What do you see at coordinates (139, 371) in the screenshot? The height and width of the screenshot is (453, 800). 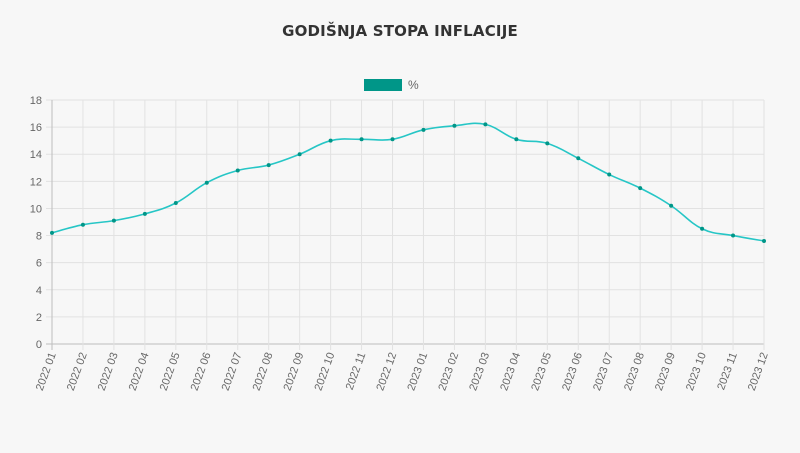 I see `x-tick-label: 2022 04` at bounding box center [139, 371].